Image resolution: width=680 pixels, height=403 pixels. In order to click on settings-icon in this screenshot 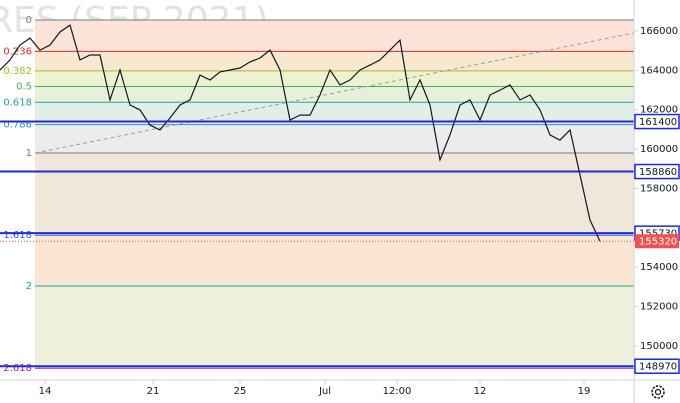, I will do `click(658, 392)`.